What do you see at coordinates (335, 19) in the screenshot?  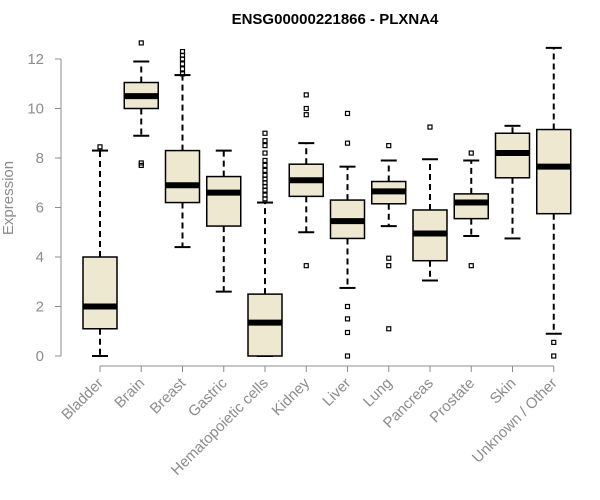 I see `chart-title: ENSG00000221866 - PLXNA4` at bounding box center [335, 19].